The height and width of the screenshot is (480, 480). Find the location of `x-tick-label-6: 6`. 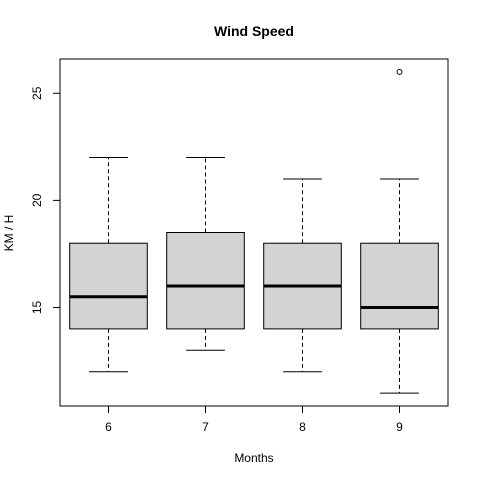

x-tick-label-6: 6 is located at coordinates (108, 427).